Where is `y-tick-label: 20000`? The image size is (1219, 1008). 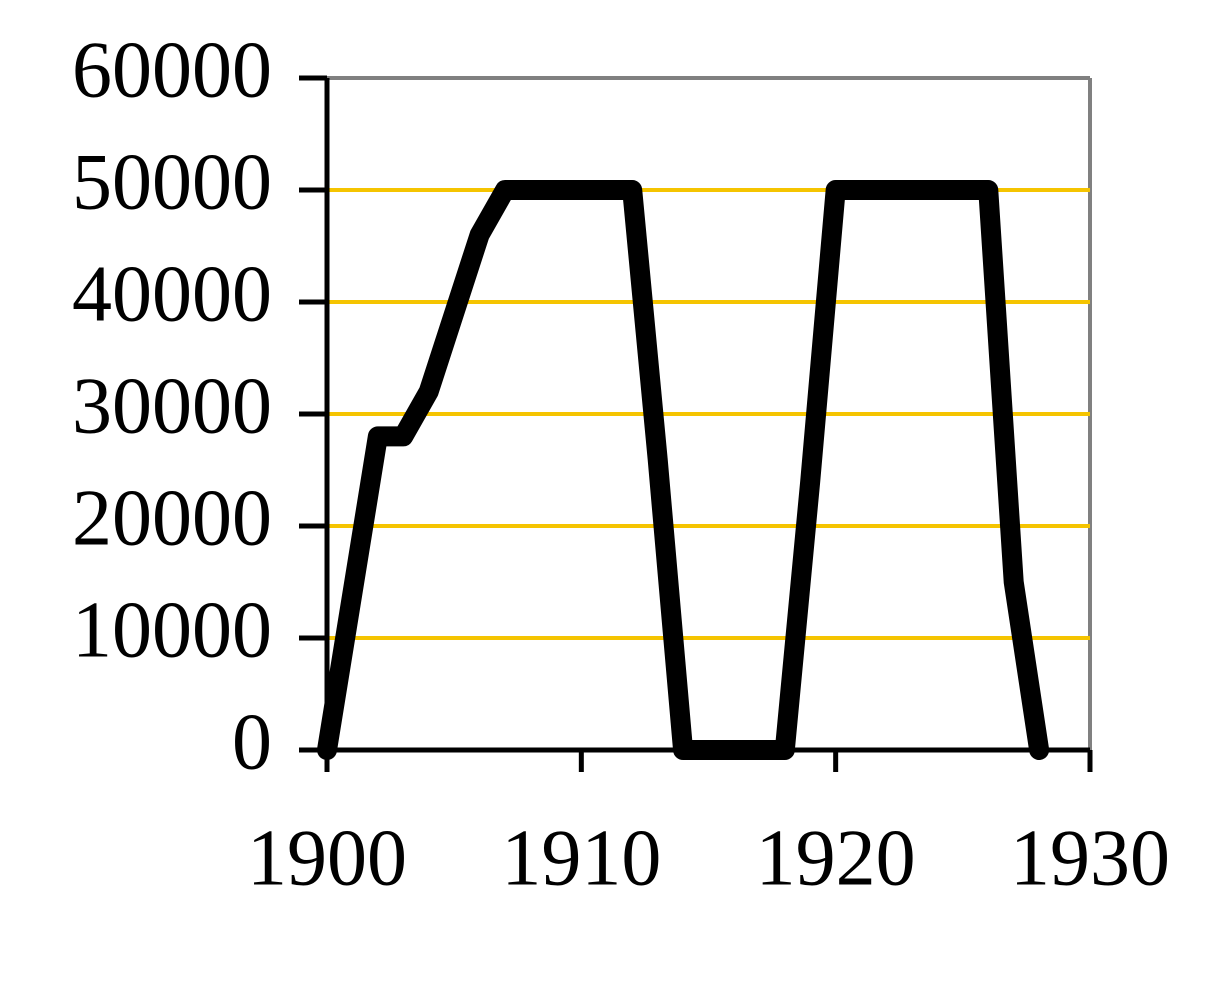 y-tick-label: 20000 is located at coordinates (172, 518).